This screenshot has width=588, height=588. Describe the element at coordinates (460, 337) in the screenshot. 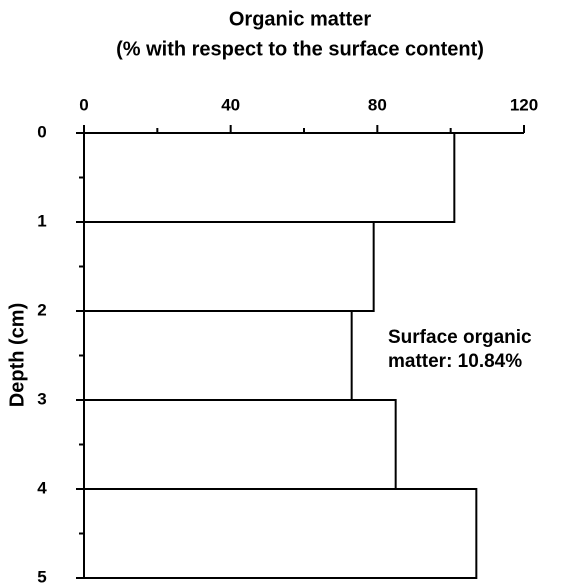

I see `annotation: Surface organic` at that location.